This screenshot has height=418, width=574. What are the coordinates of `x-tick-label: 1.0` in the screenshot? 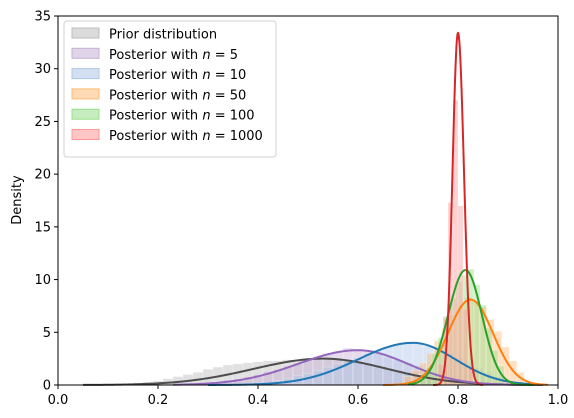 It's located at (558, 400).